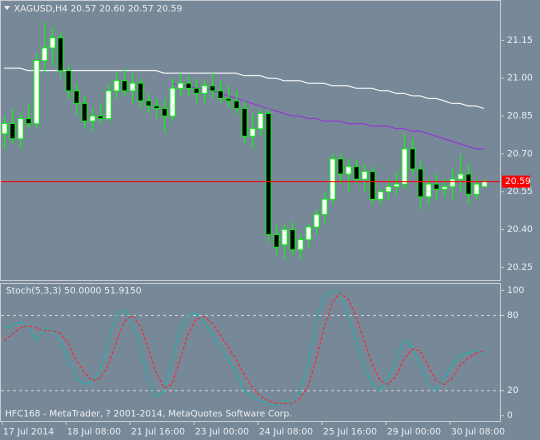 The image size is (540, 440). I want to click on y-tick-label: 20.70, so click(520, 154).